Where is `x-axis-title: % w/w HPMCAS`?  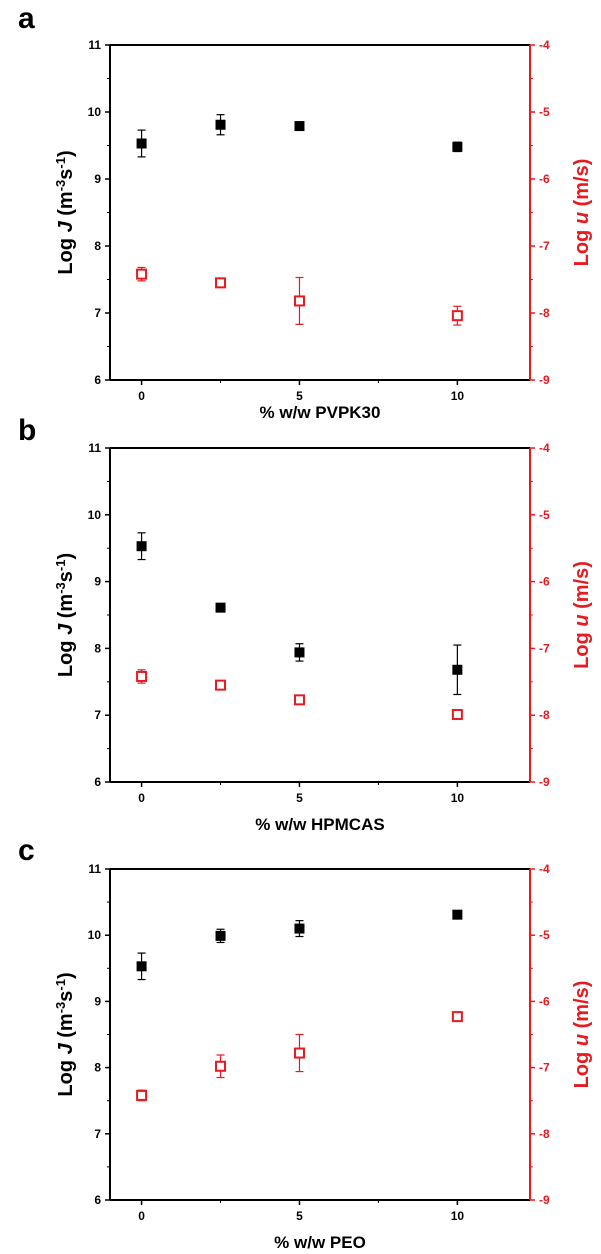 x-axis-title: % w/w HPMCAS is located at coordinates (319, 824).